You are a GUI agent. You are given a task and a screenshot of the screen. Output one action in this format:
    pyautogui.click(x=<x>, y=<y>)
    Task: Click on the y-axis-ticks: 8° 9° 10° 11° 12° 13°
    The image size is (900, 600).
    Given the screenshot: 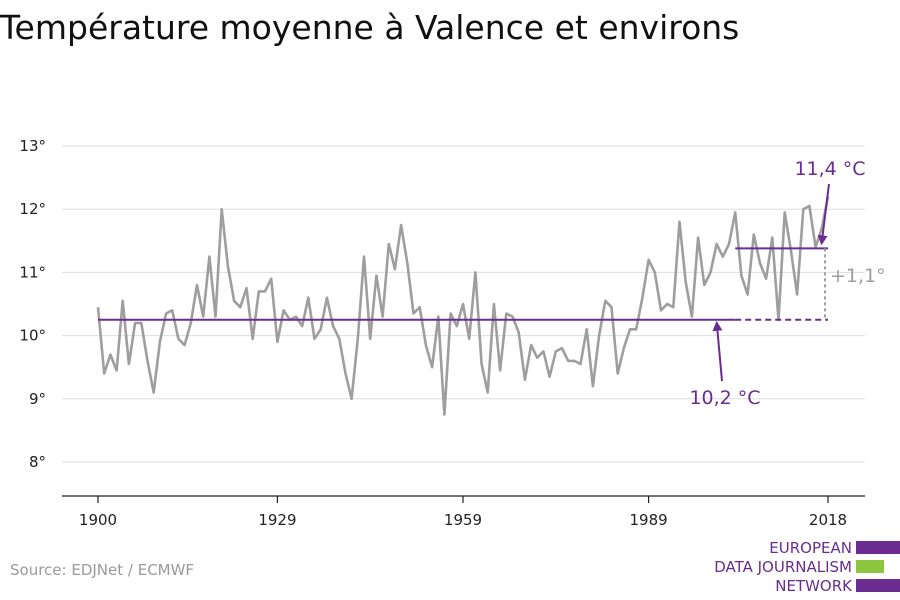 What is the action you would take?
    pyautogui.click(x=32, y=304)
    